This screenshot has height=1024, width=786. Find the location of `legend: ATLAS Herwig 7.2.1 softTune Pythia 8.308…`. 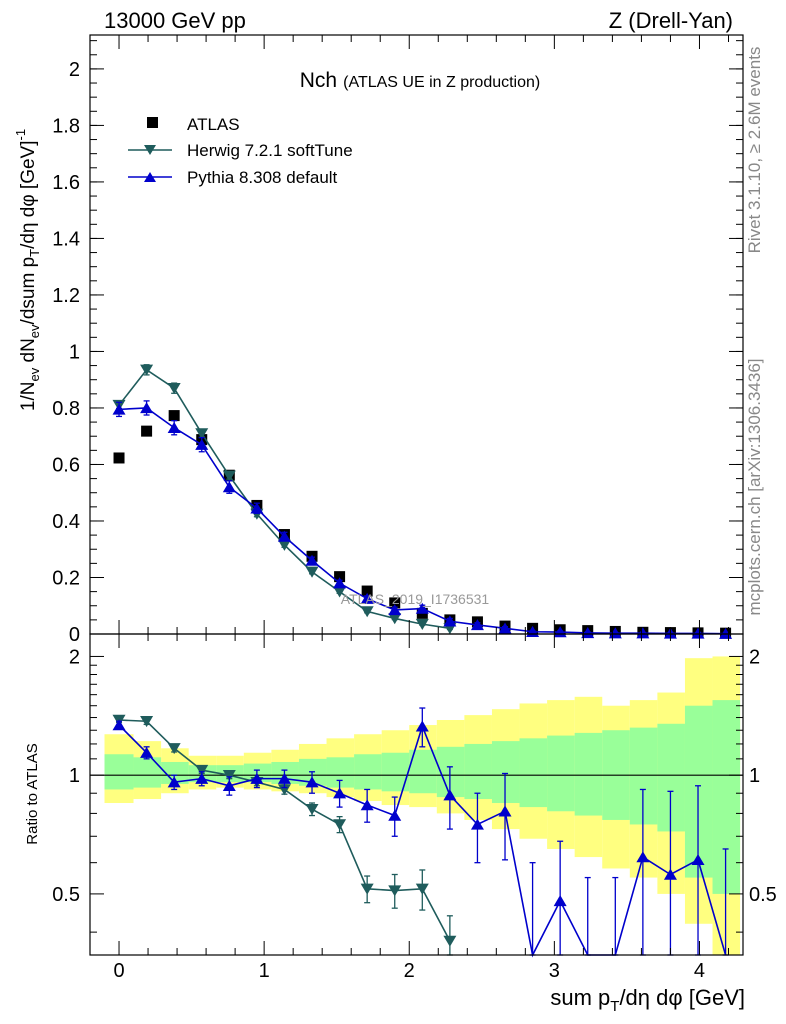

legend: ATLAS Herwig 7.2.1 softTune Pythia 8.308… is located at coordinates (240, 151).